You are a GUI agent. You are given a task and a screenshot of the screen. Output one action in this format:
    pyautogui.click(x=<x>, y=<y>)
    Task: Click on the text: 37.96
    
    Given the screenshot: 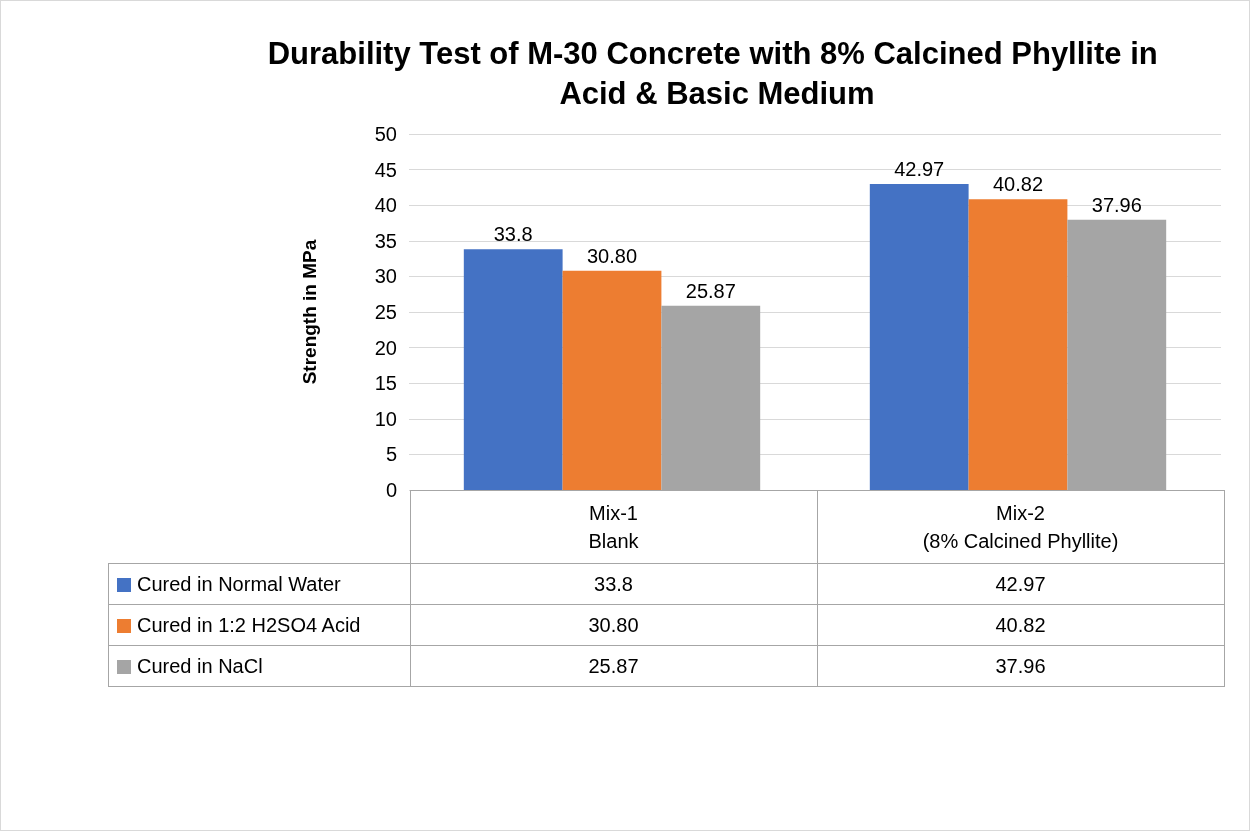 What is the action you would take?
    pyautogui.click(x=1116, y=204)
    